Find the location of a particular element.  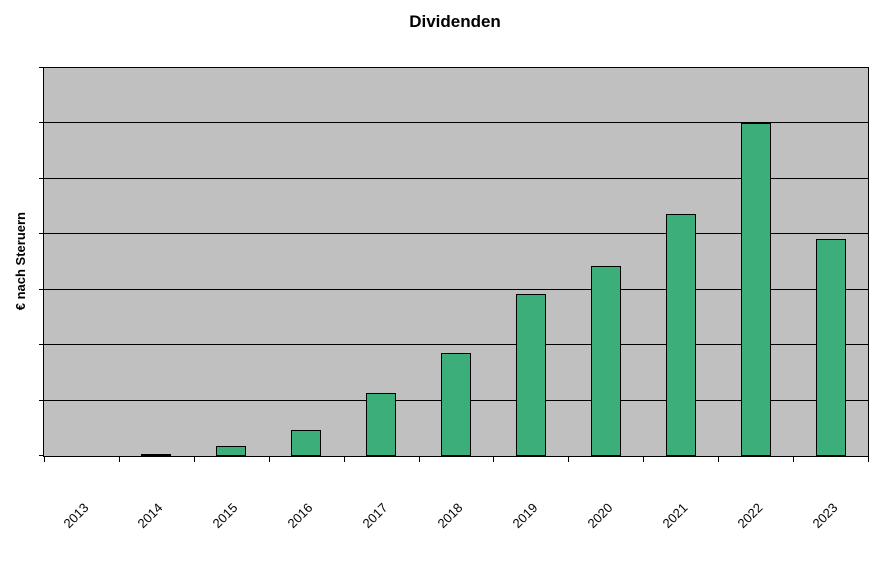

x-label-2018: 2018 is located at coordinates (450, 516).